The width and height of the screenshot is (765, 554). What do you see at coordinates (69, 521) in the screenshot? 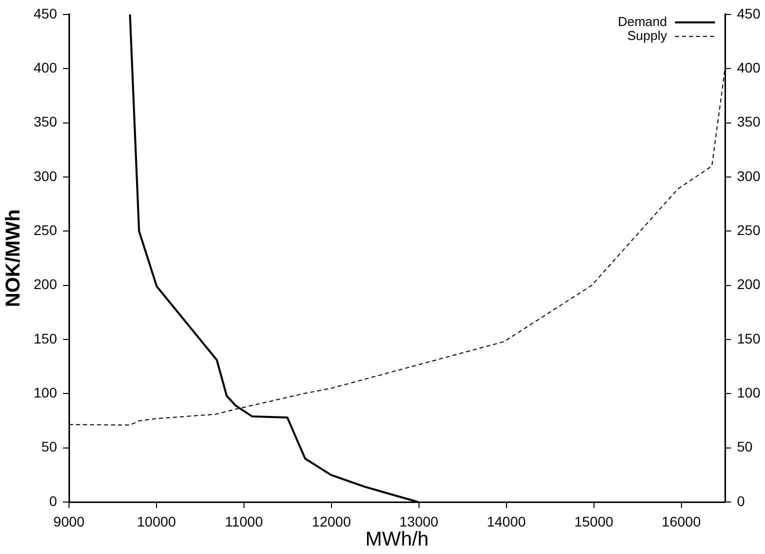
I see `x-tick-label: 9000` at bounding box center [69, 521].